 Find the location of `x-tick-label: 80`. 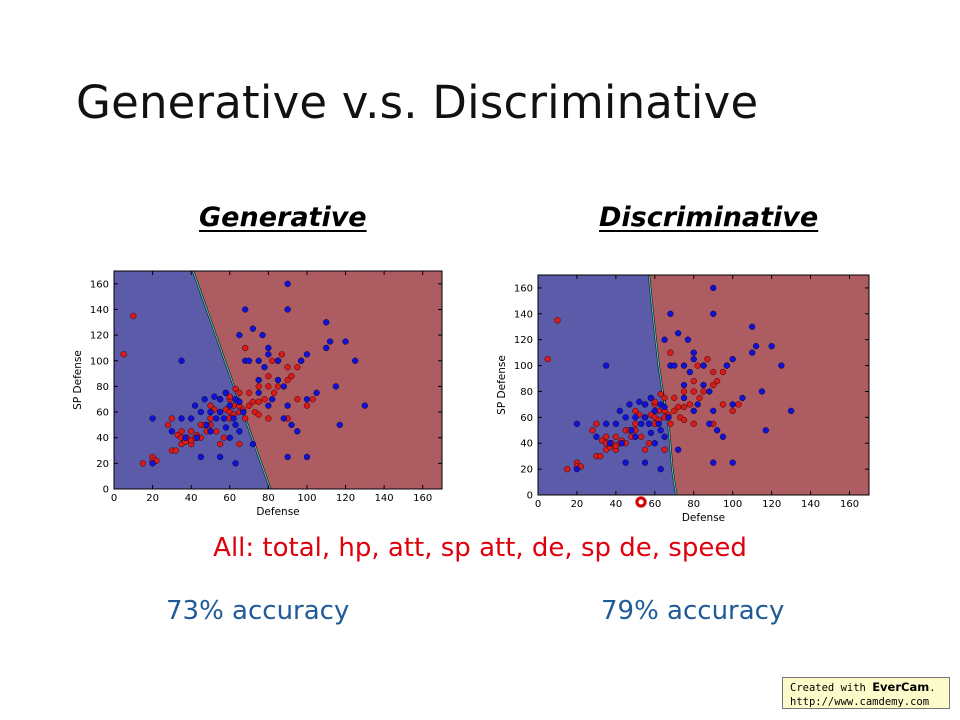

x-tick-label: 80 is located at coordinates (693, 504).